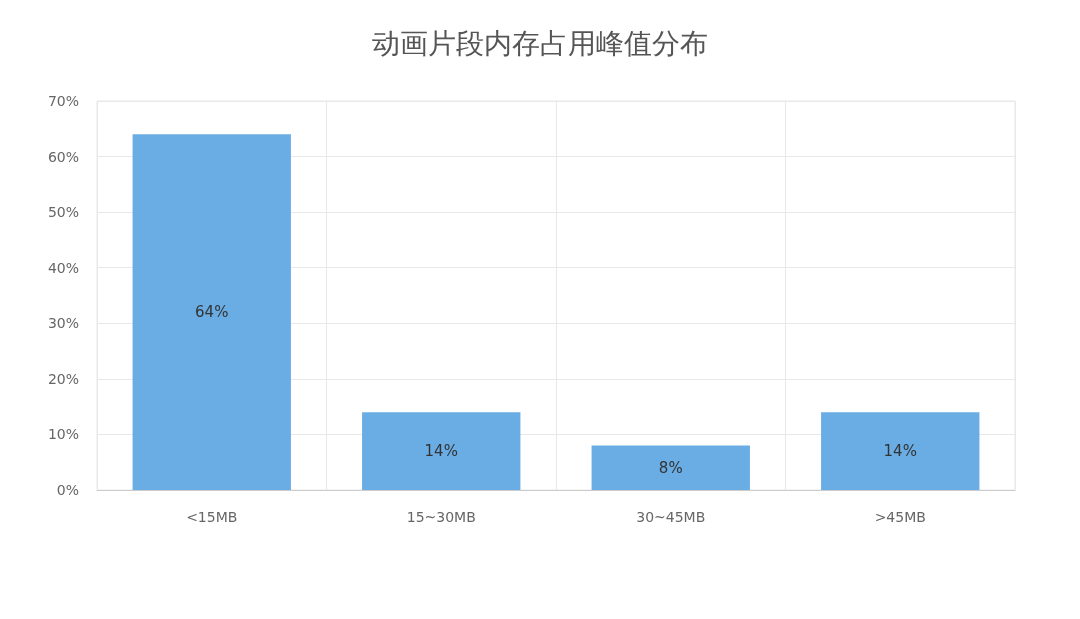 The width and height of the screenshot is (1080, 619). What do you see at coordinates (67, 490) in the screenshot?
I see `y-tick-label: 0%` at bounding box center [67, 490].